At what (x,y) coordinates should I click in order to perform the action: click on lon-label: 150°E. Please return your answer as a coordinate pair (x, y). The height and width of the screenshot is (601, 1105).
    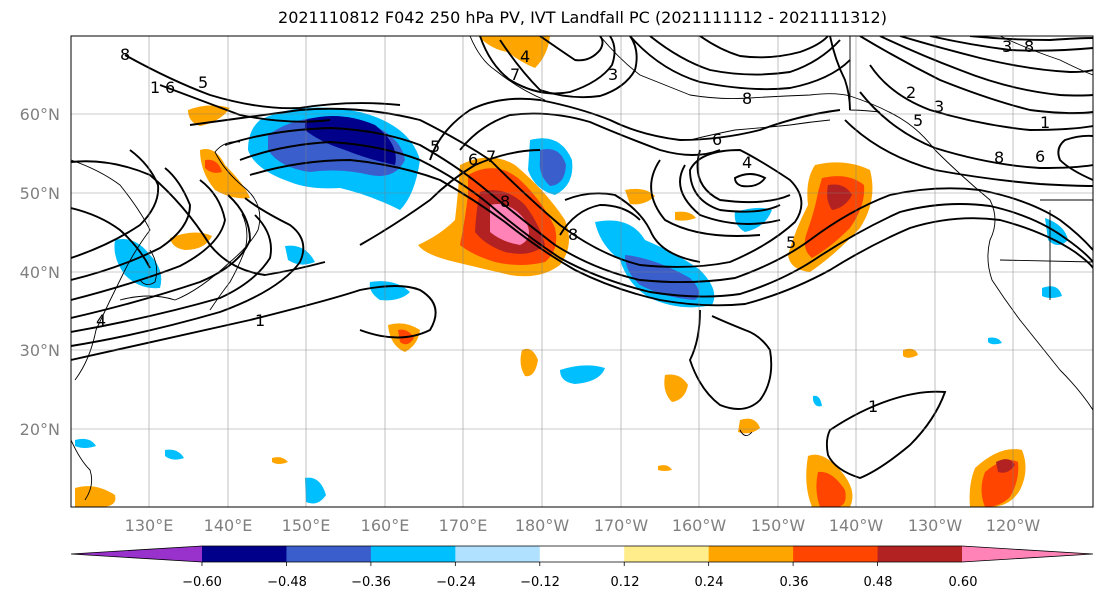
    Looking at the image, I should click on (306, 525).